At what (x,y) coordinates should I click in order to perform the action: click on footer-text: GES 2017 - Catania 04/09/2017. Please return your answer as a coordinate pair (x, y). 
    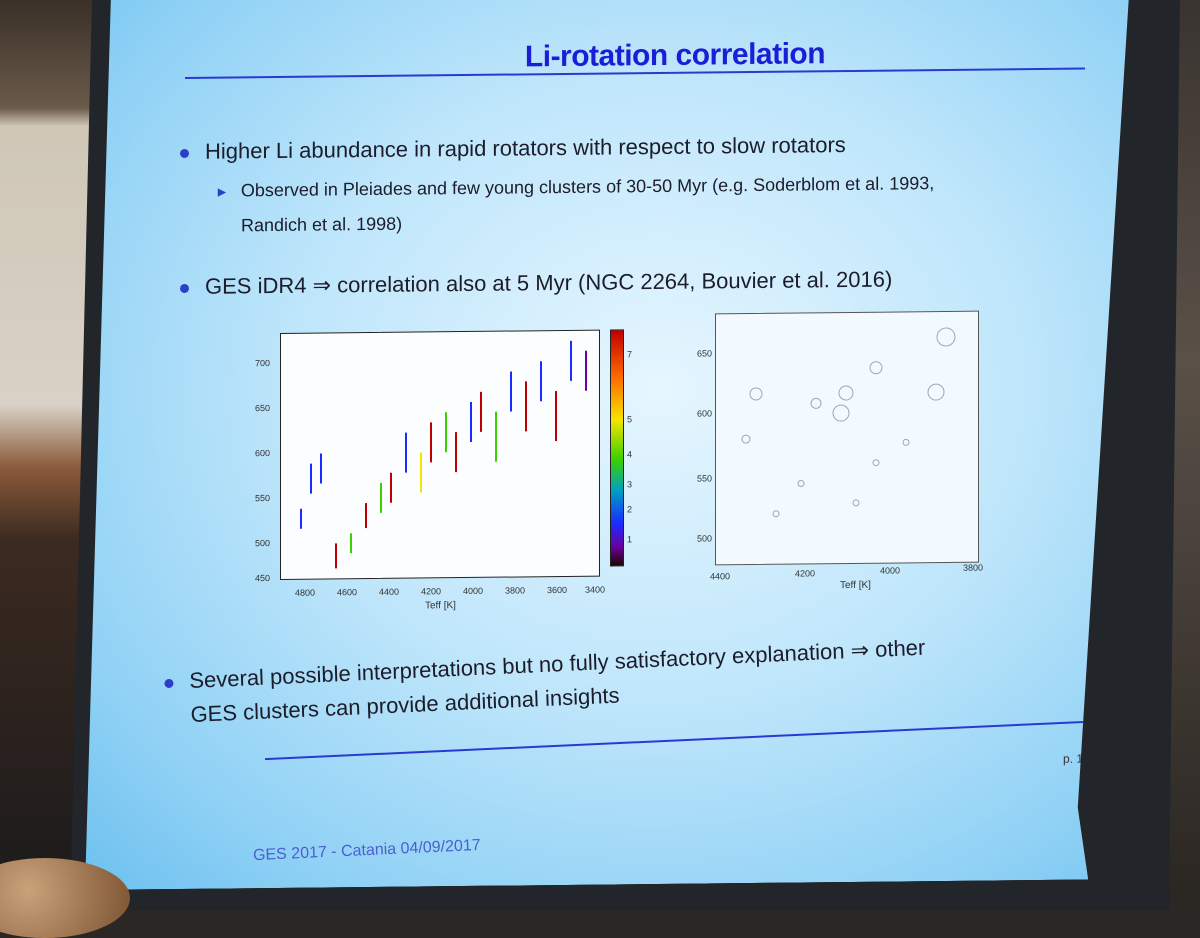
    Looking at the image, I should click on (366, 850).